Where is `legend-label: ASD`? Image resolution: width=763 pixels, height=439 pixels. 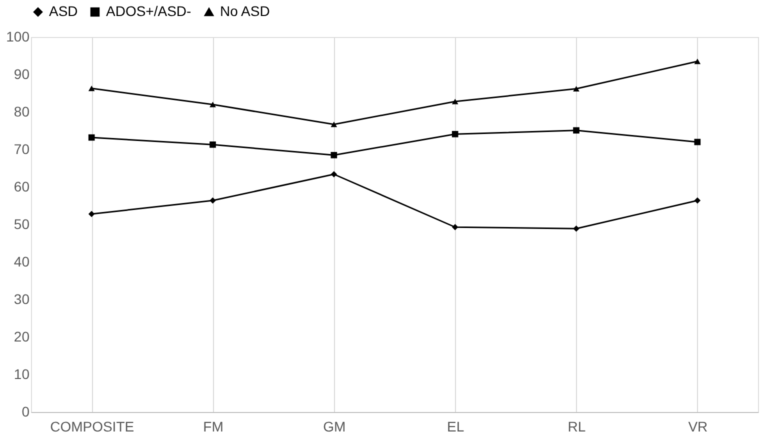 legend-label: ASD is located at coordinates (63, 11).